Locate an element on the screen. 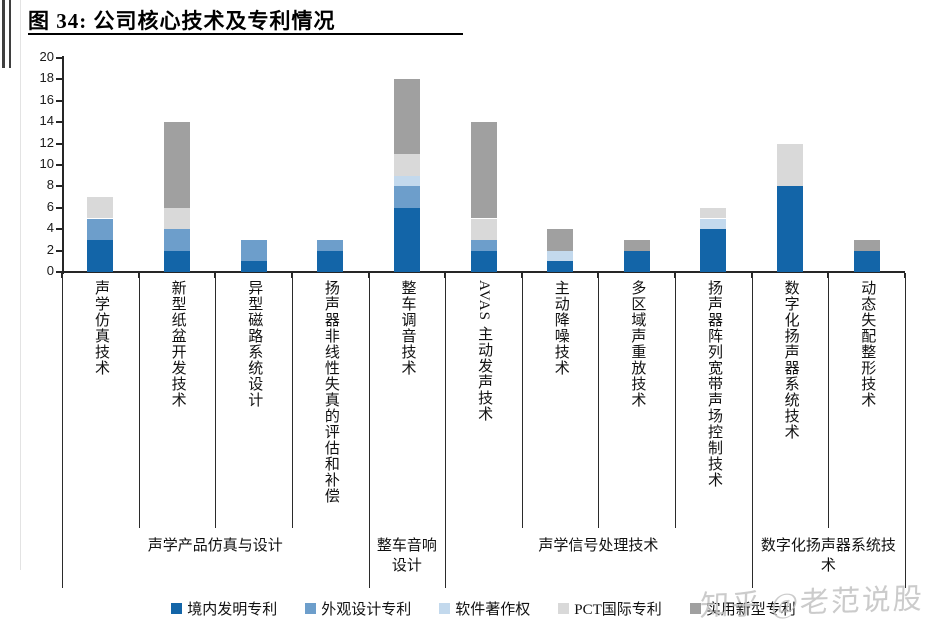 The height and width of the screenshot is (632, 926). category-label: 扬声器非线性失真的评估和补偿 is located at coordinates (330, 404).